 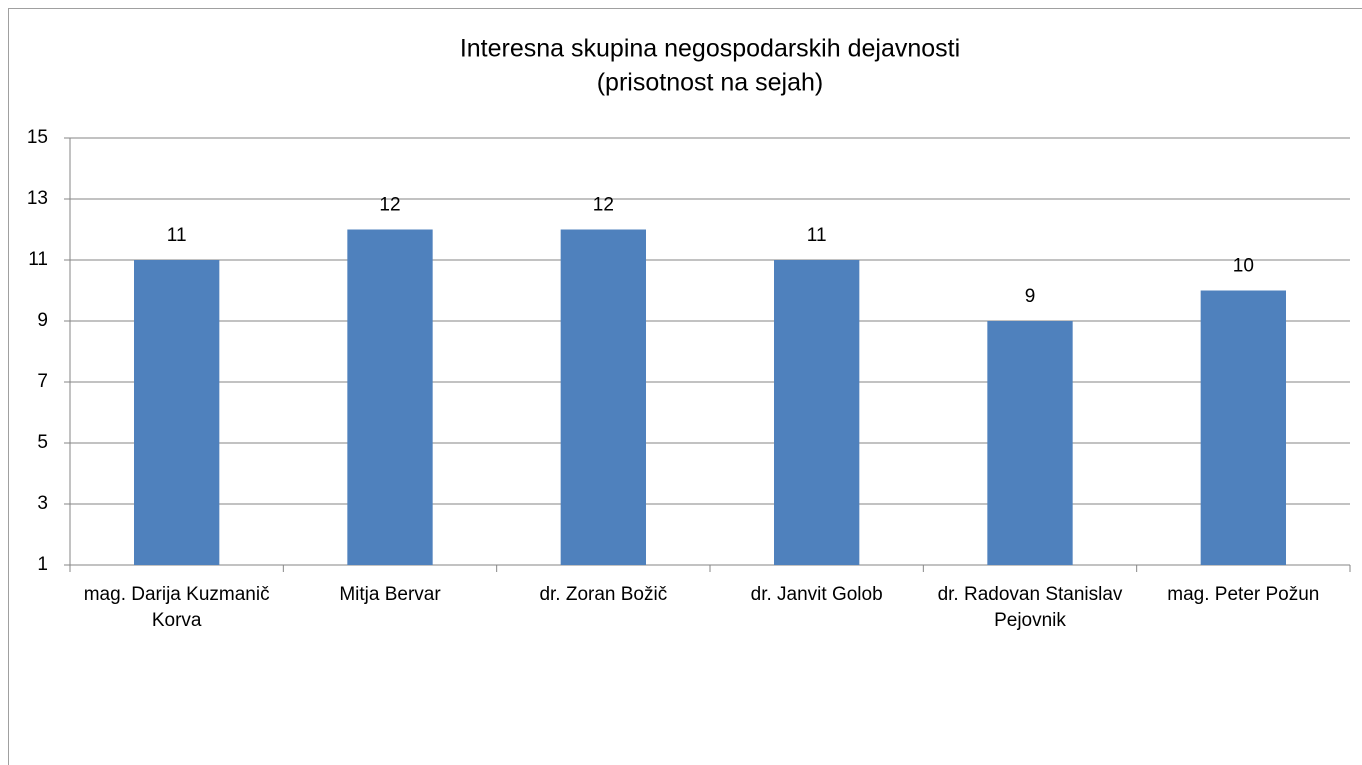 What do you see at coordinates (710, 83) in the screenshot?
I see `chart-subtitle: (prisotnost na sejah)` at bounding box center [710, 83].